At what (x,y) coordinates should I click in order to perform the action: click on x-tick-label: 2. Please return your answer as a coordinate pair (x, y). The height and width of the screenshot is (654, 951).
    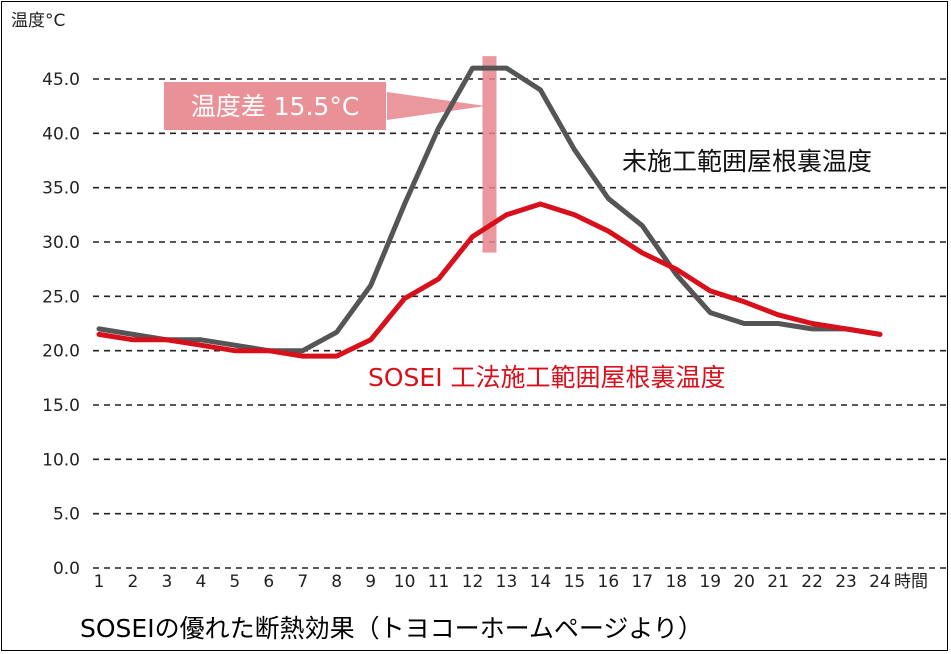
    Looking at the image, I should click on (133, 582).